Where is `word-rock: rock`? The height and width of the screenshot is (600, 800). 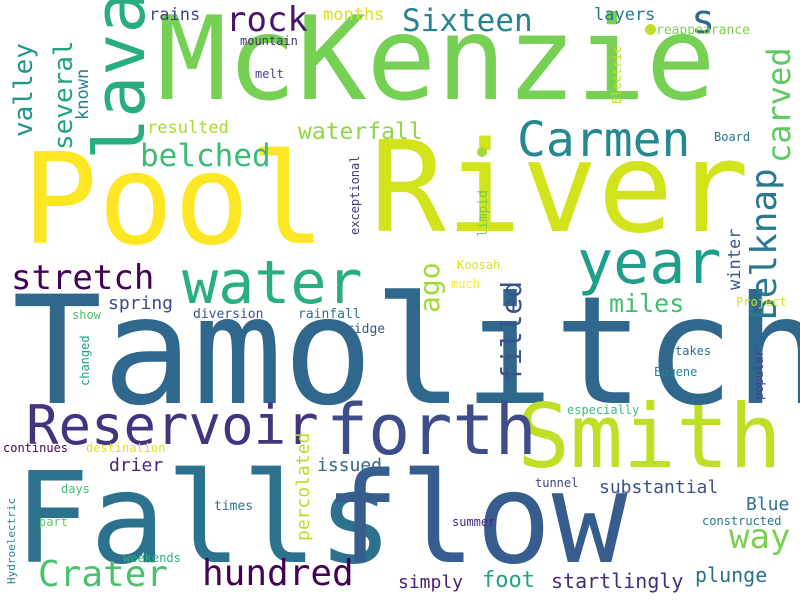
word-rock: rock is located at coordinates (267, 20).